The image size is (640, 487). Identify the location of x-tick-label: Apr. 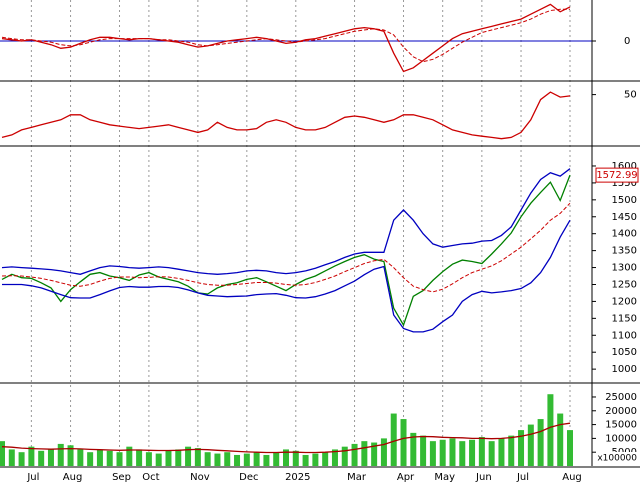
(406, 477).